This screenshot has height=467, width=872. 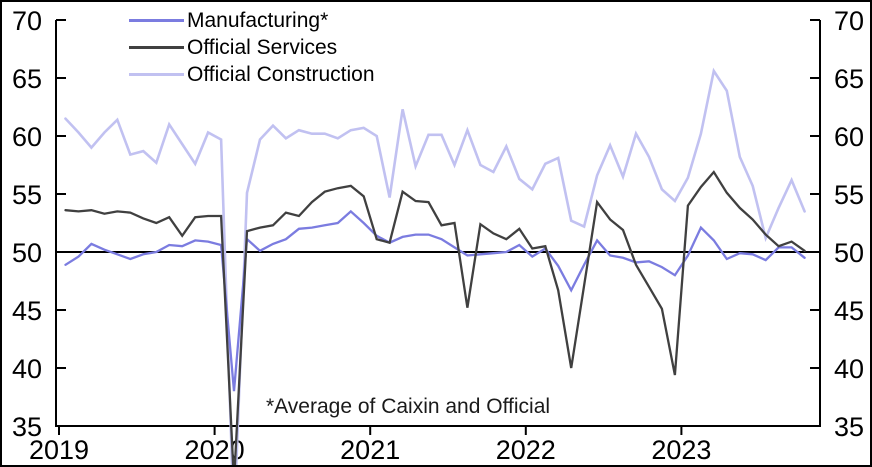 What do you see at coordinates (849, 79) in the screenshot?
I see `y-tick-label-right: 65` at bounding box center [849, 79].